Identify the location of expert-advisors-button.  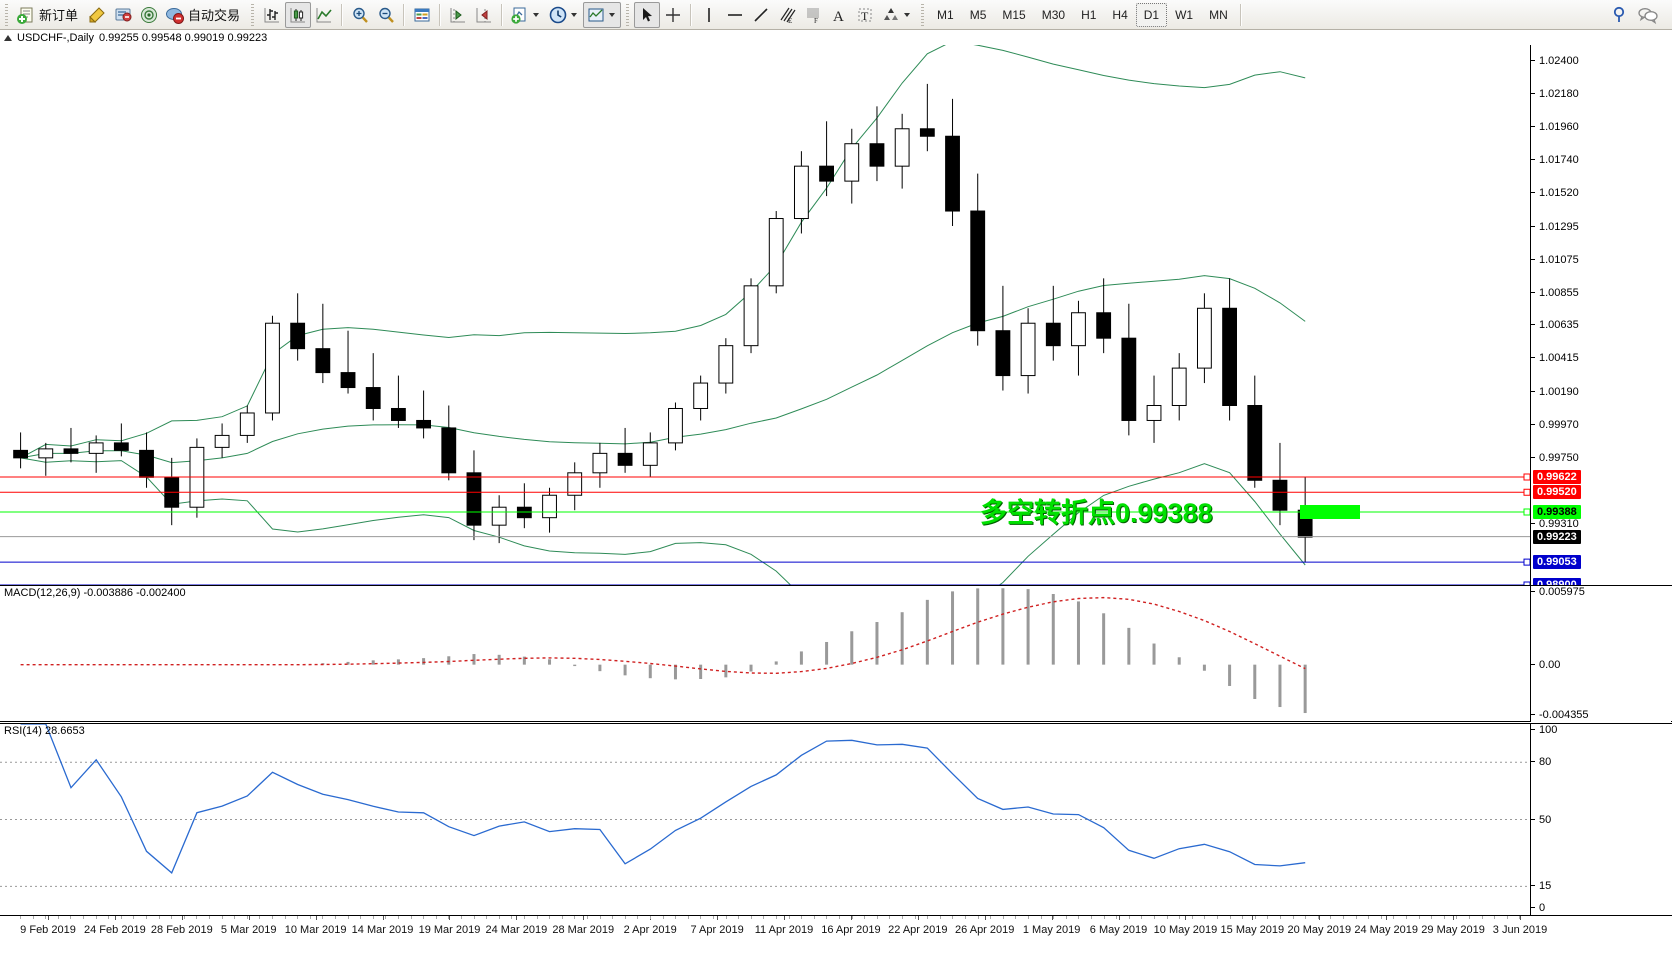
(123, 15).